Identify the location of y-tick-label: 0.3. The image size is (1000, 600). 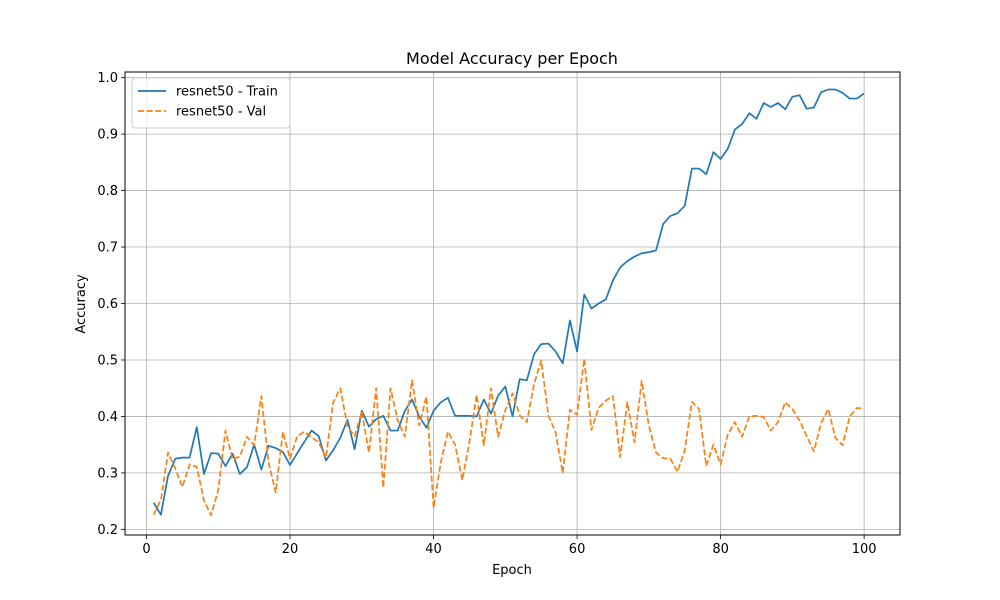
(107, 473).